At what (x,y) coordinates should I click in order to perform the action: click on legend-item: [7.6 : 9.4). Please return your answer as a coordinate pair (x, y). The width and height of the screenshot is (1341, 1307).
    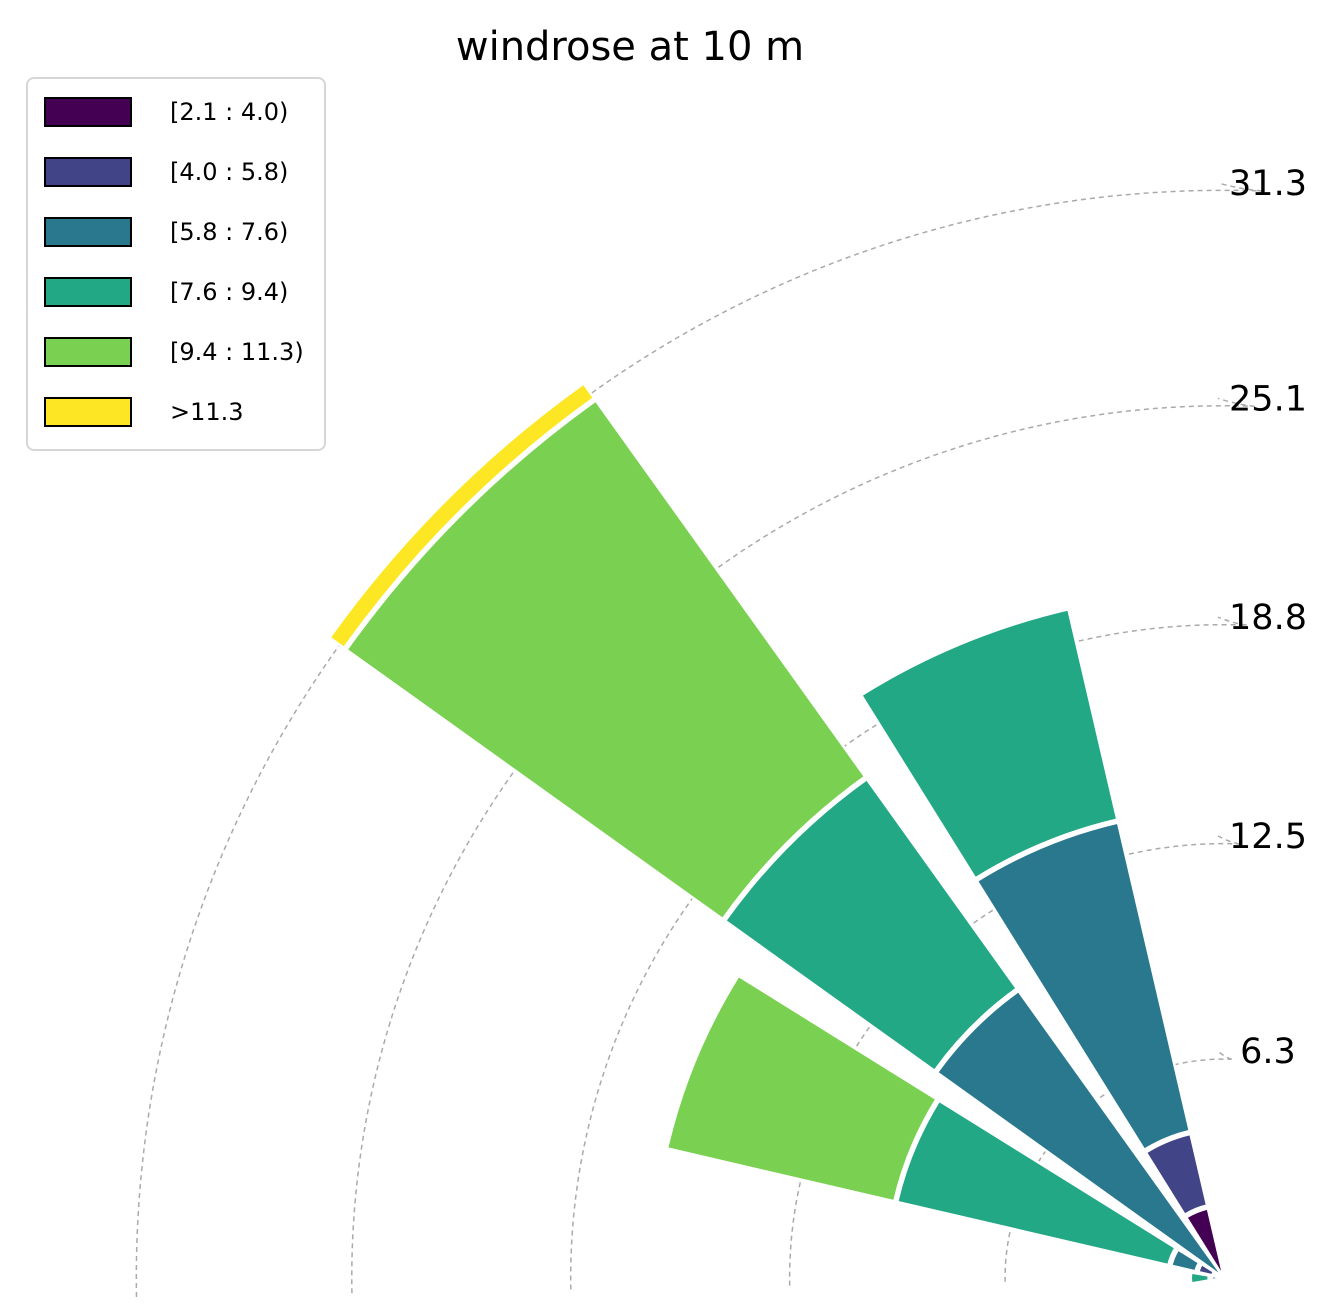
    Looking at the image, I should click on (166, 292).